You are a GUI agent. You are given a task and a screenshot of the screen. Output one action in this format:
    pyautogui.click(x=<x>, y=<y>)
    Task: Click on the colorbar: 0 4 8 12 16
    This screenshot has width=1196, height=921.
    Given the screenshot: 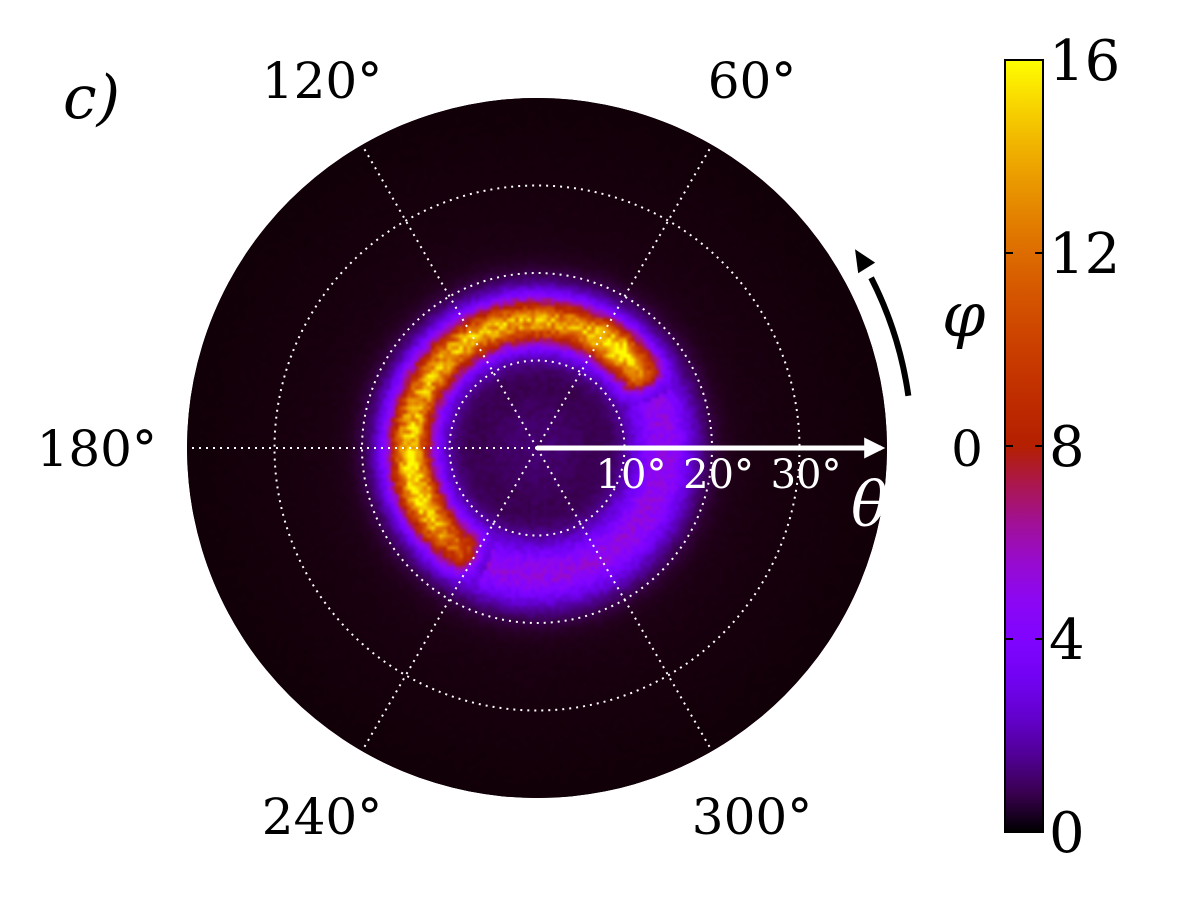 What is the action you would take?
    pyautogui.click(x=1062, y=447)
    